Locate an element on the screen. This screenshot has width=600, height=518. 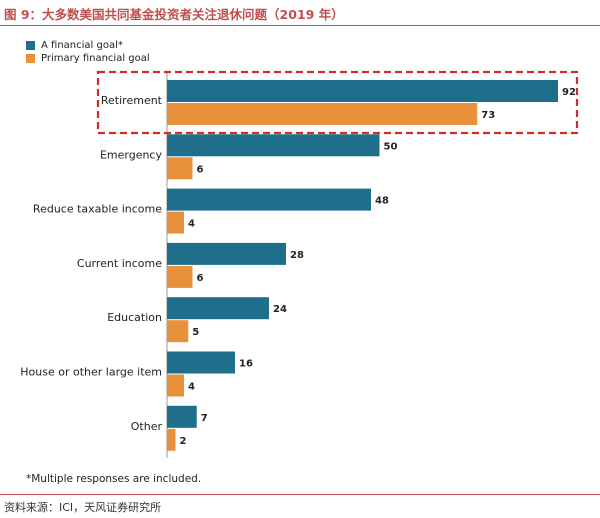
category-label-retirement: Retirement is located at coordinates (132, 100).